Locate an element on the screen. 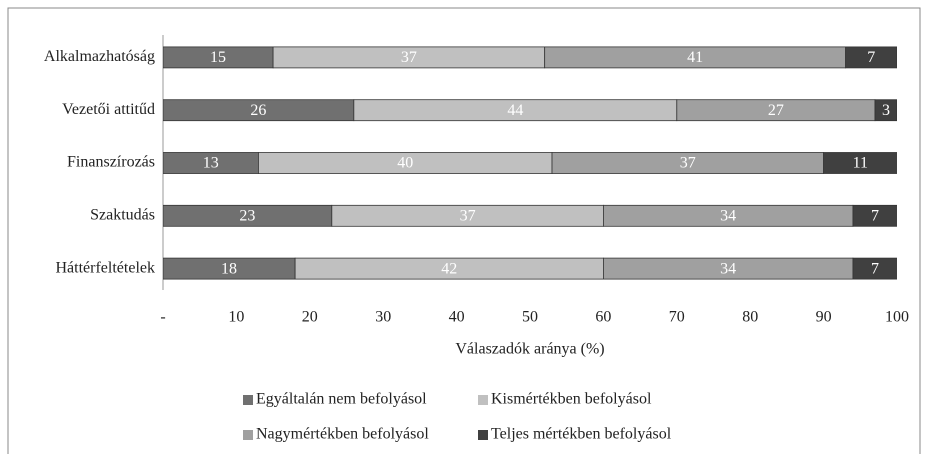 This screenshot has height=454, width=927. x-tick-label: 80 is located at coordinates (750, 317).